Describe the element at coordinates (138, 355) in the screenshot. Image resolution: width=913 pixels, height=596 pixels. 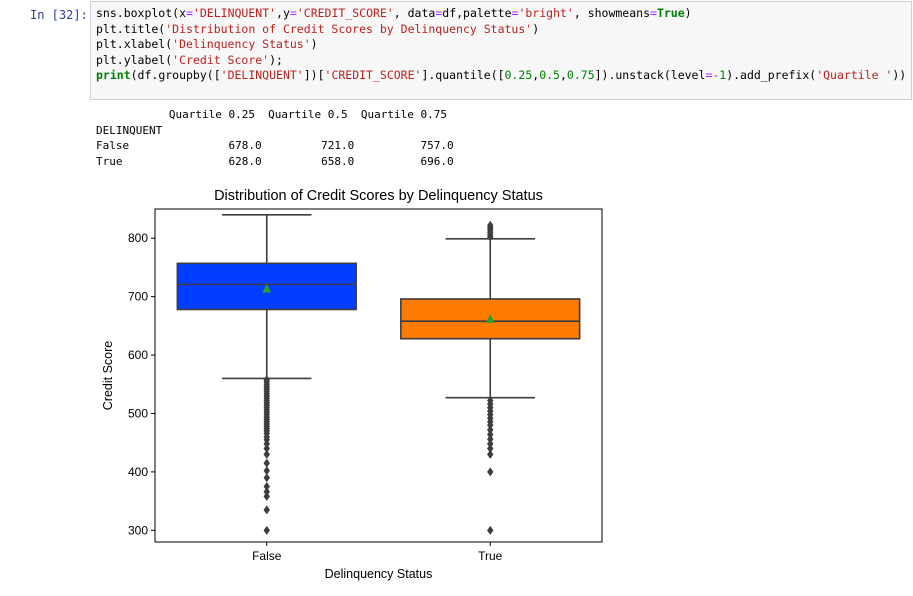
I see `y-tick-label-600: 600` at that location.